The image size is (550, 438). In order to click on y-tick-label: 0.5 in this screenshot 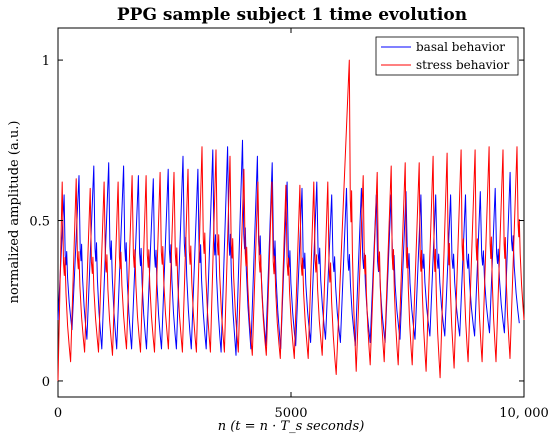, I will do `click(39, 222)`.